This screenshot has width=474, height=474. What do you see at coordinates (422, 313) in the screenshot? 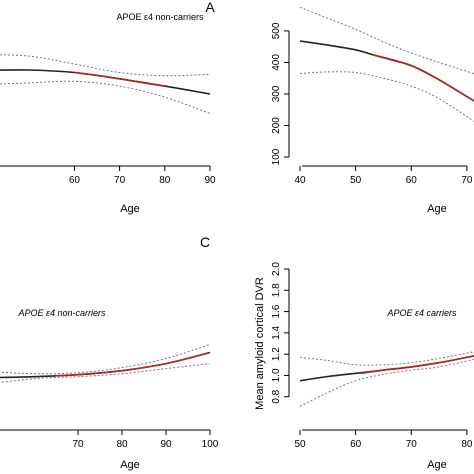
I see `panel-annotation: APOE ε4 carriers` at bounding box center [422, 313].